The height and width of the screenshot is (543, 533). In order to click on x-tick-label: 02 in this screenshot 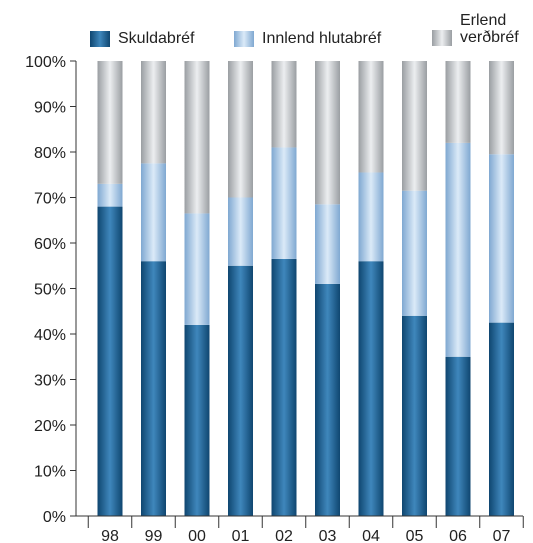, I will do `click(284, 535)`.